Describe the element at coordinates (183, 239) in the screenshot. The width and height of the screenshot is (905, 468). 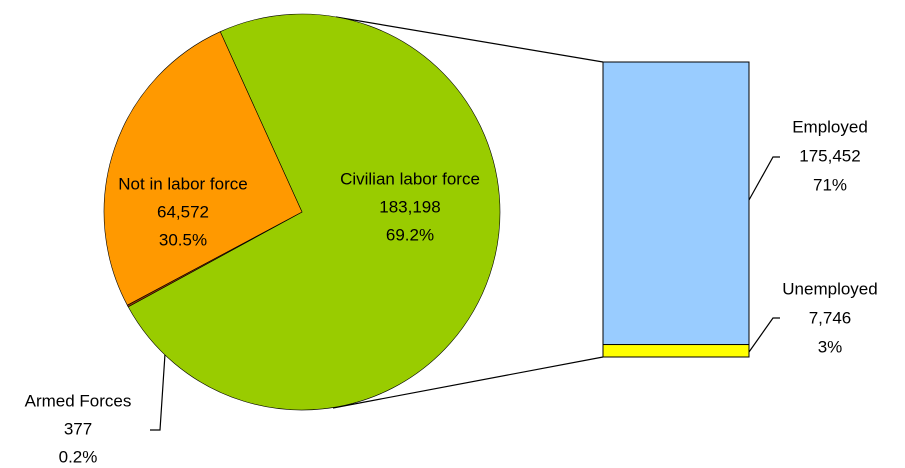
I see `slice-percent: 30.5%` at that location.